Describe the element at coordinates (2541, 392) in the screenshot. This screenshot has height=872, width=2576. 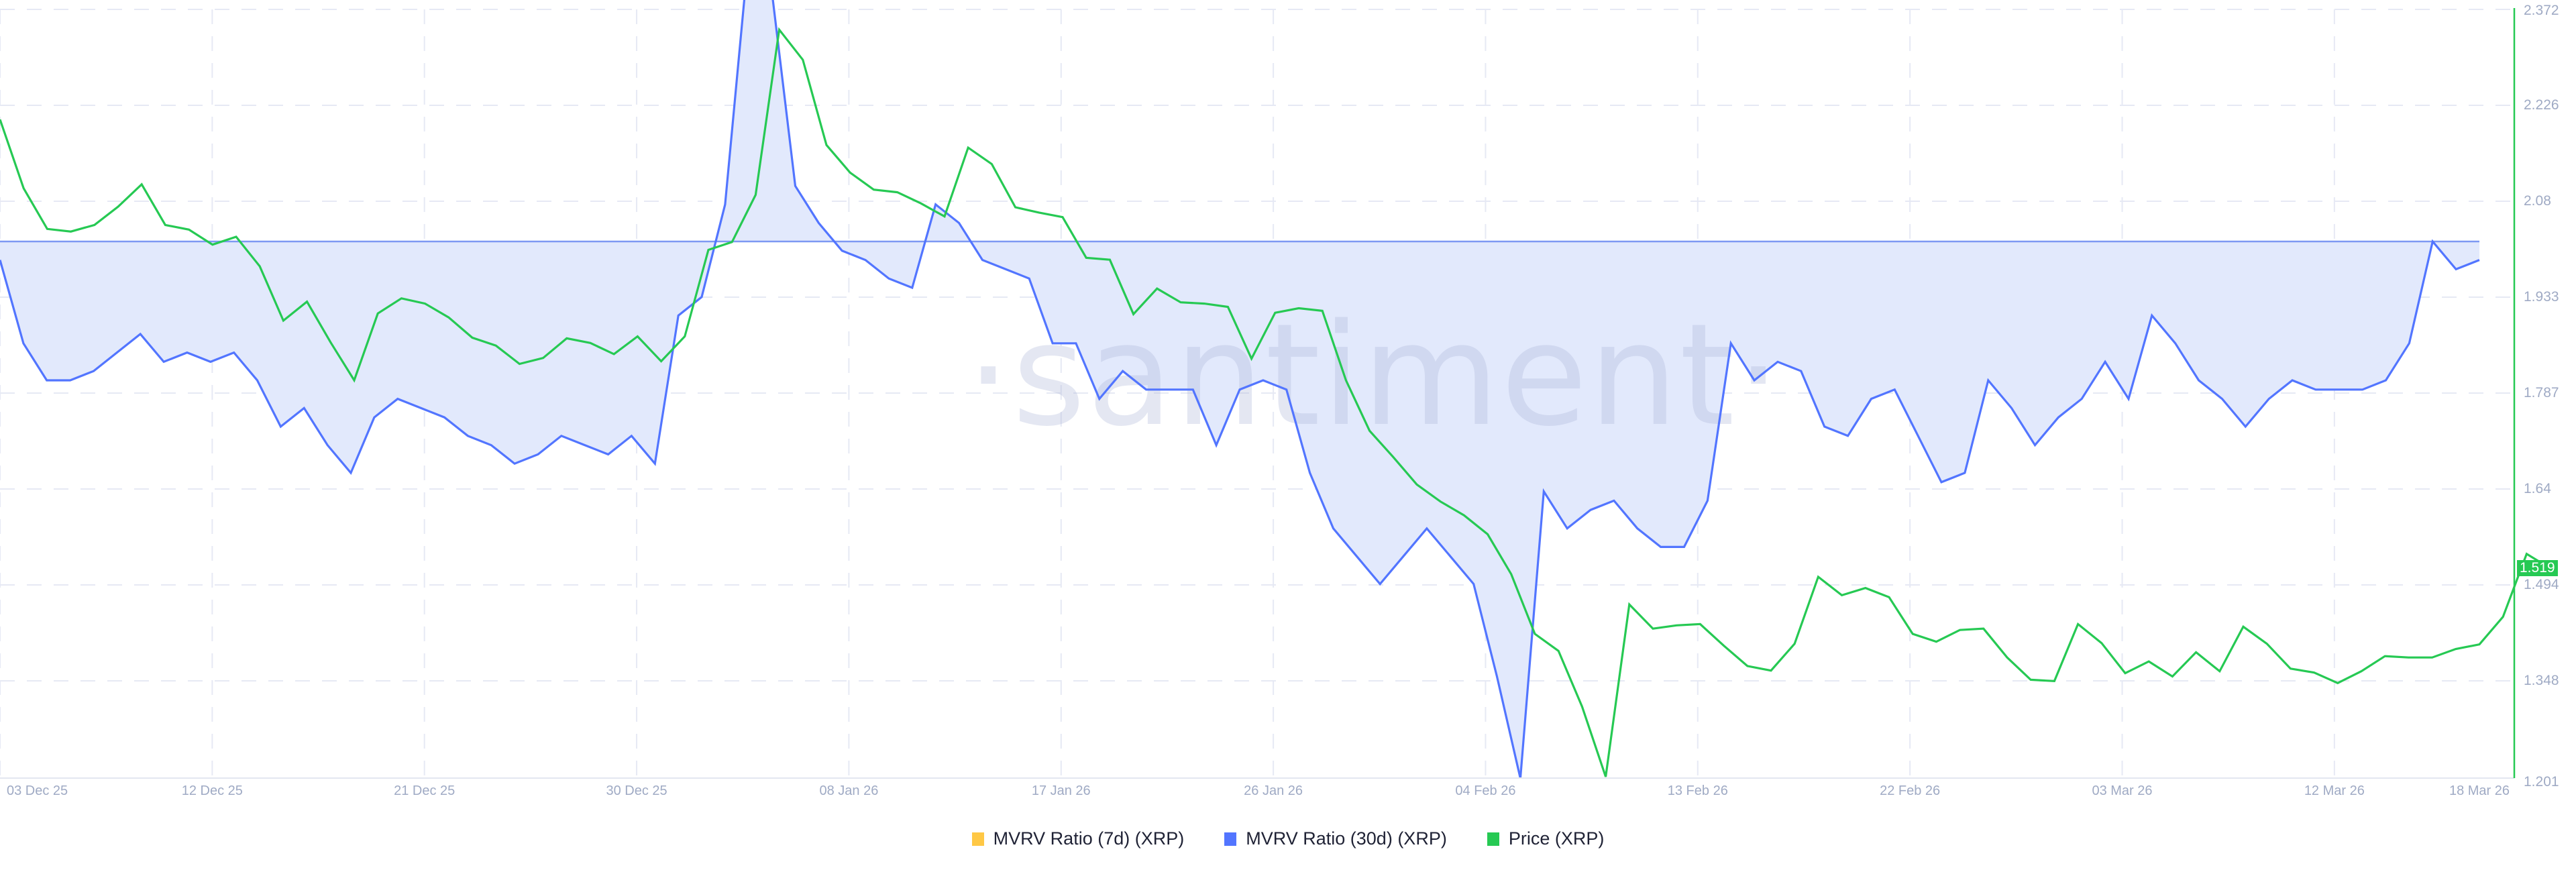
I see `y-tick-label: 1.787` at that location.